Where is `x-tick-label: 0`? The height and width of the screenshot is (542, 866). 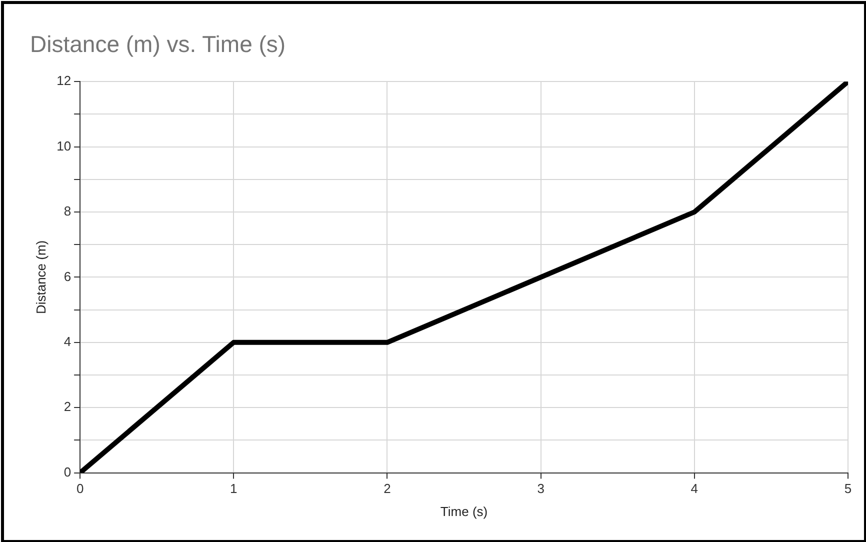
x-tick-label: 0 is located at coordinates (80, 488).